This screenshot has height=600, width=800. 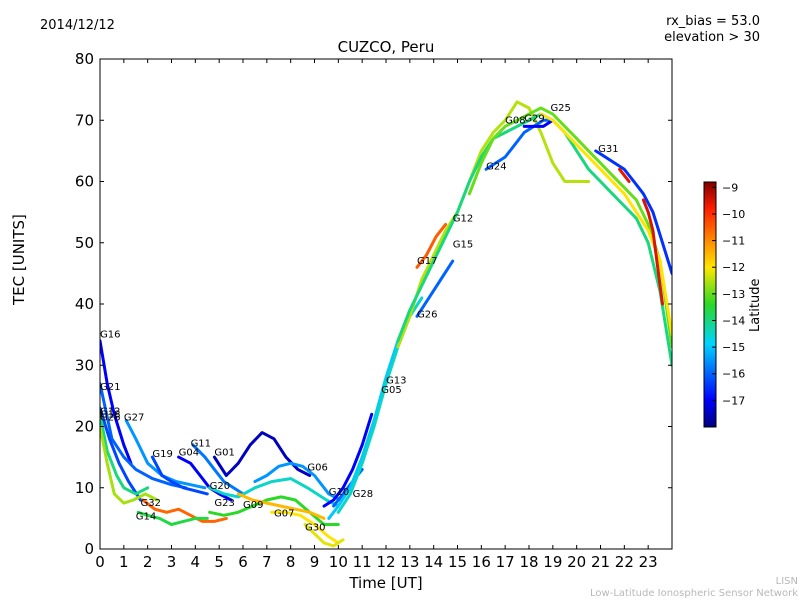 I want to click on credit-short: LISN, so click(x=786, y=581).